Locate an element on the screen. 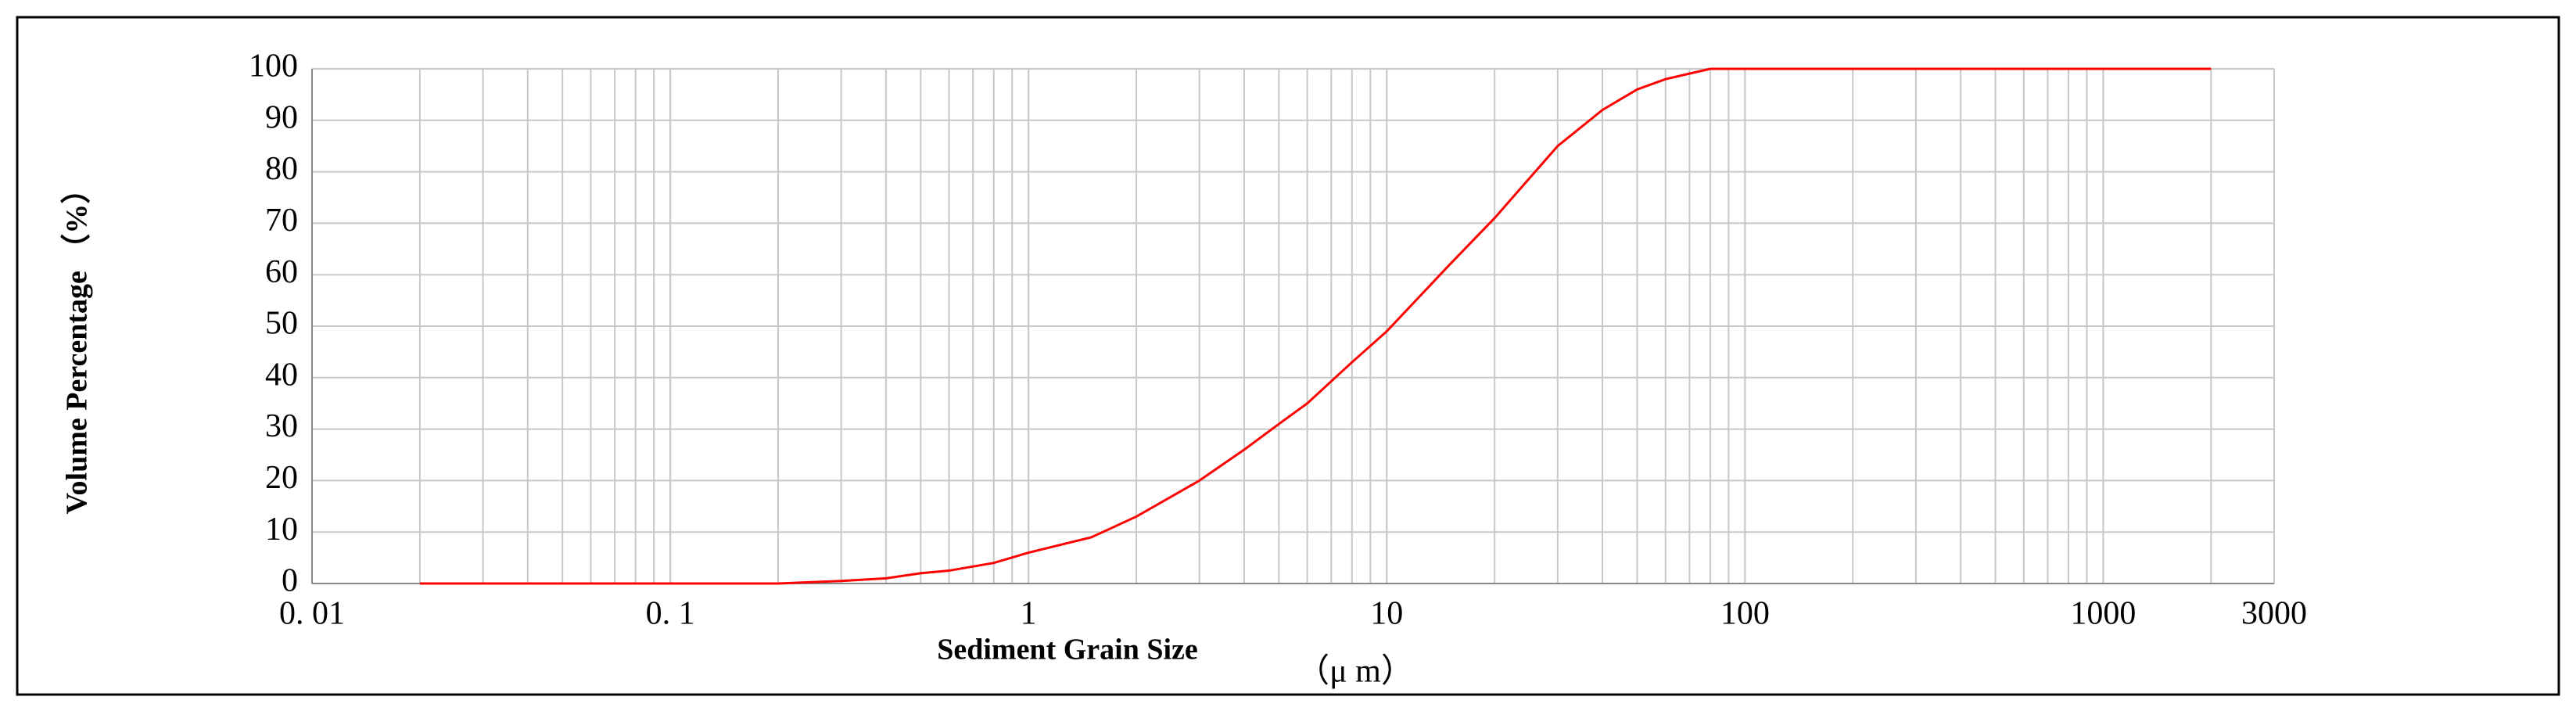 The image size is (2576, 711). x-tick-label: 0. 01 is located at coordinates (312, 614).